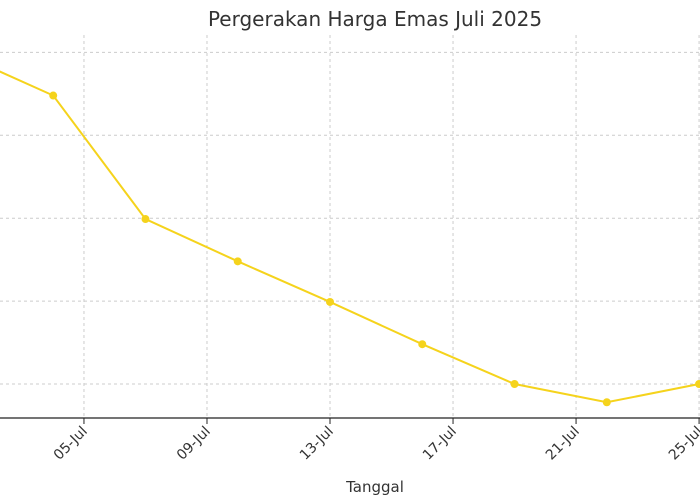 The width and height of the screenshot is (700, 500). What do you see at coordinates (317, 444) in the screenshot?
I see `x-tick-label: 13-Jul` at bounding box center [317, 444].